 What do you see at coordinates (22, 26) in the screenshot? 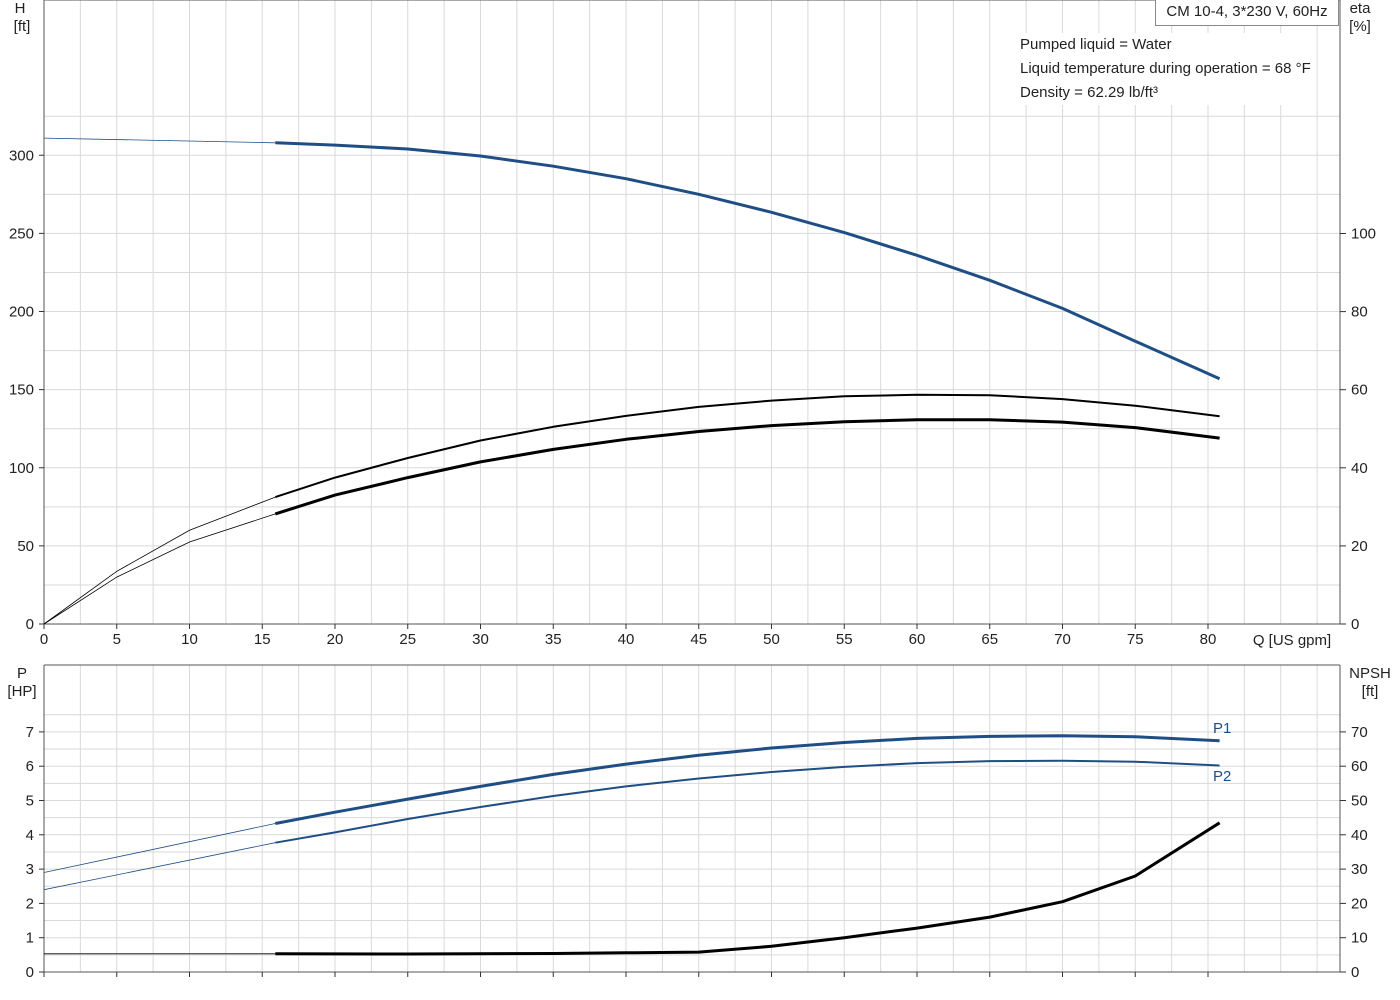
I see `h-axis-unit: [ft]` at bounding box center [22, 26].